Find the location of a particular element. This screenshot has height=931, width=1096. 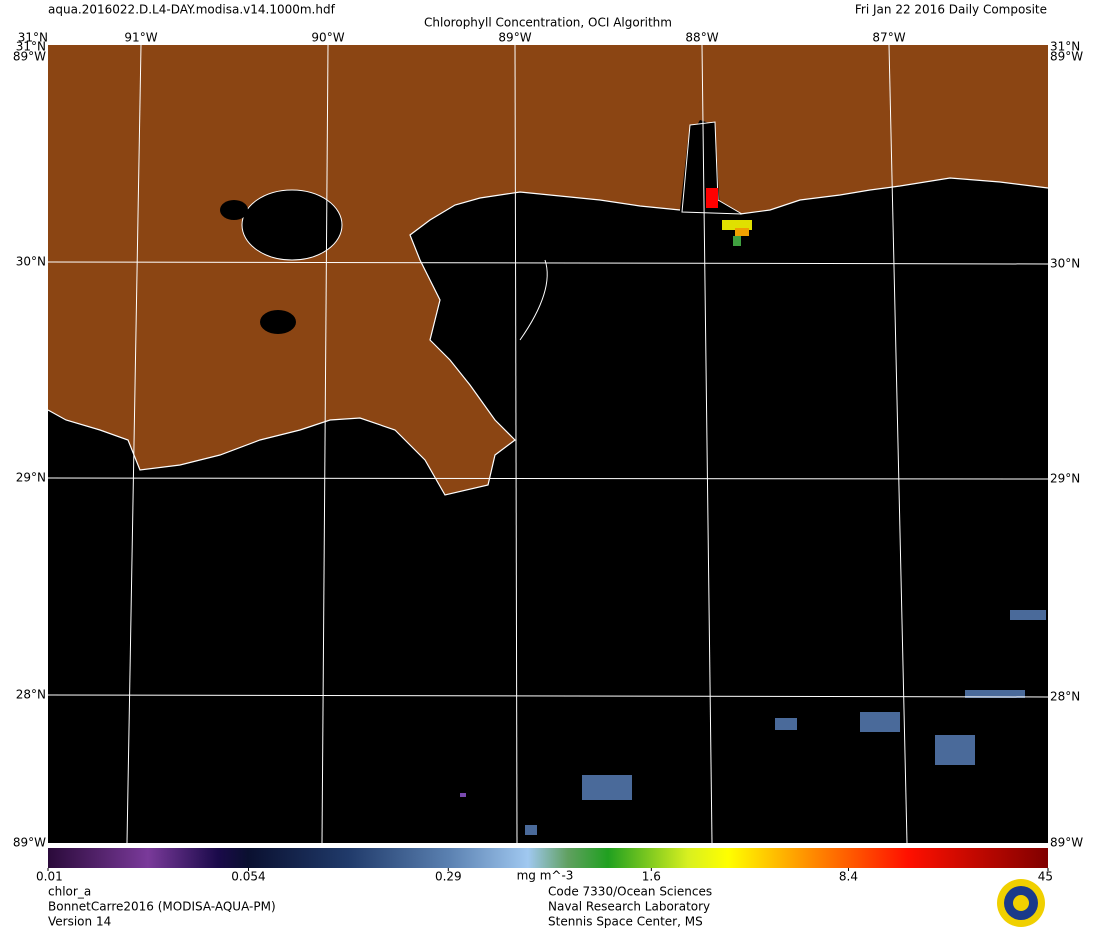

colorbar-tick-label: 45 is located at coordinates (1045, 877).